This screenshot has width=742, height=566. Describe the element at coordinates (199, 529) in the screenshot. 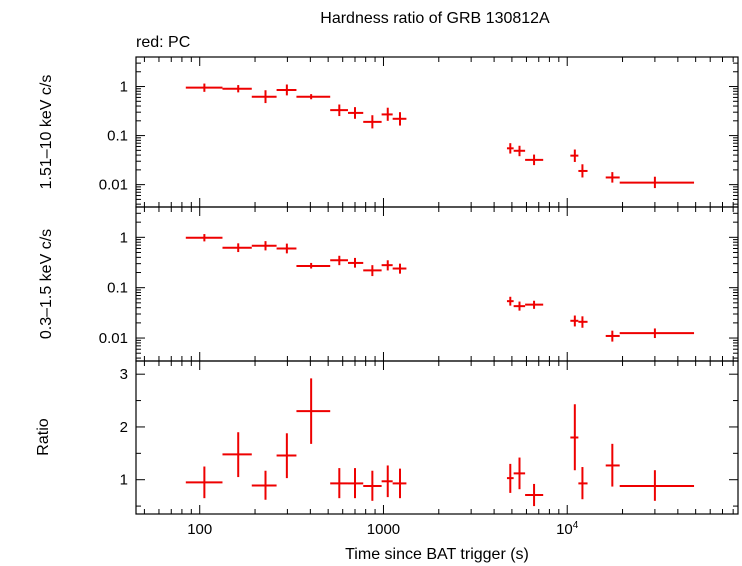

I see `x-tick-label: 100` at that location.